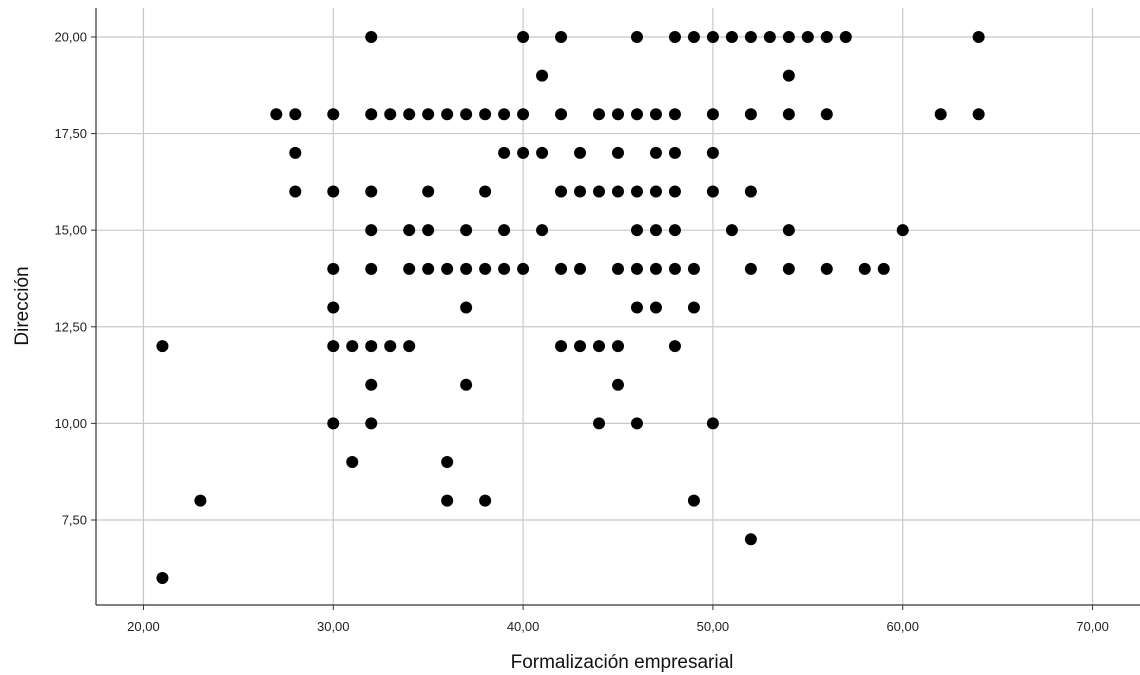 The height and width of the screenshot is (675, 1140). What do you see at coordinates (70, 36) in the screenshot?
I see `y-tick-label: 20,00` at bounding box center [70, 36].